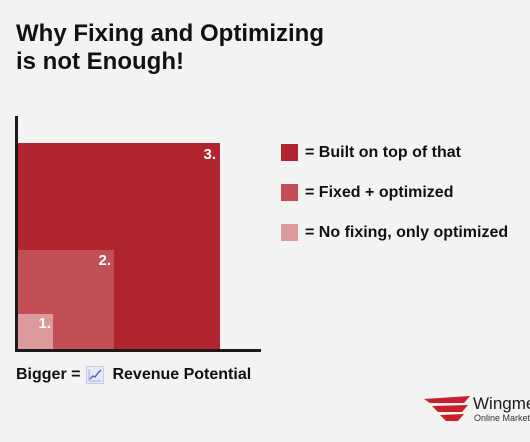 This screenshot has height=442, width=530. What do you see at coordinates (95, 375) in the screenshot?
I see `chart-trend-icon` at bounding box center [95, 375].